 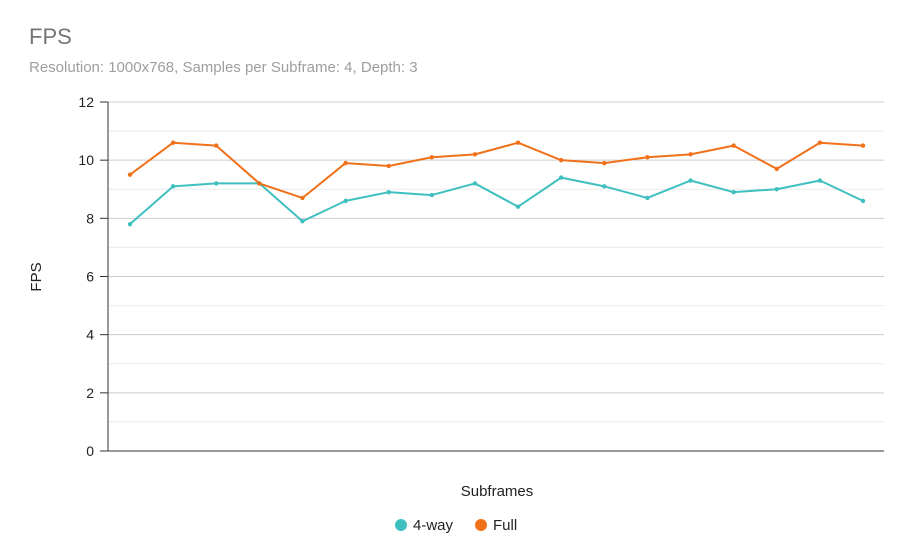 What do you see at coordinates (497, 491) in the screenshot?
I see `x-axis-title: Subframes` at bounding box center [497, 491].